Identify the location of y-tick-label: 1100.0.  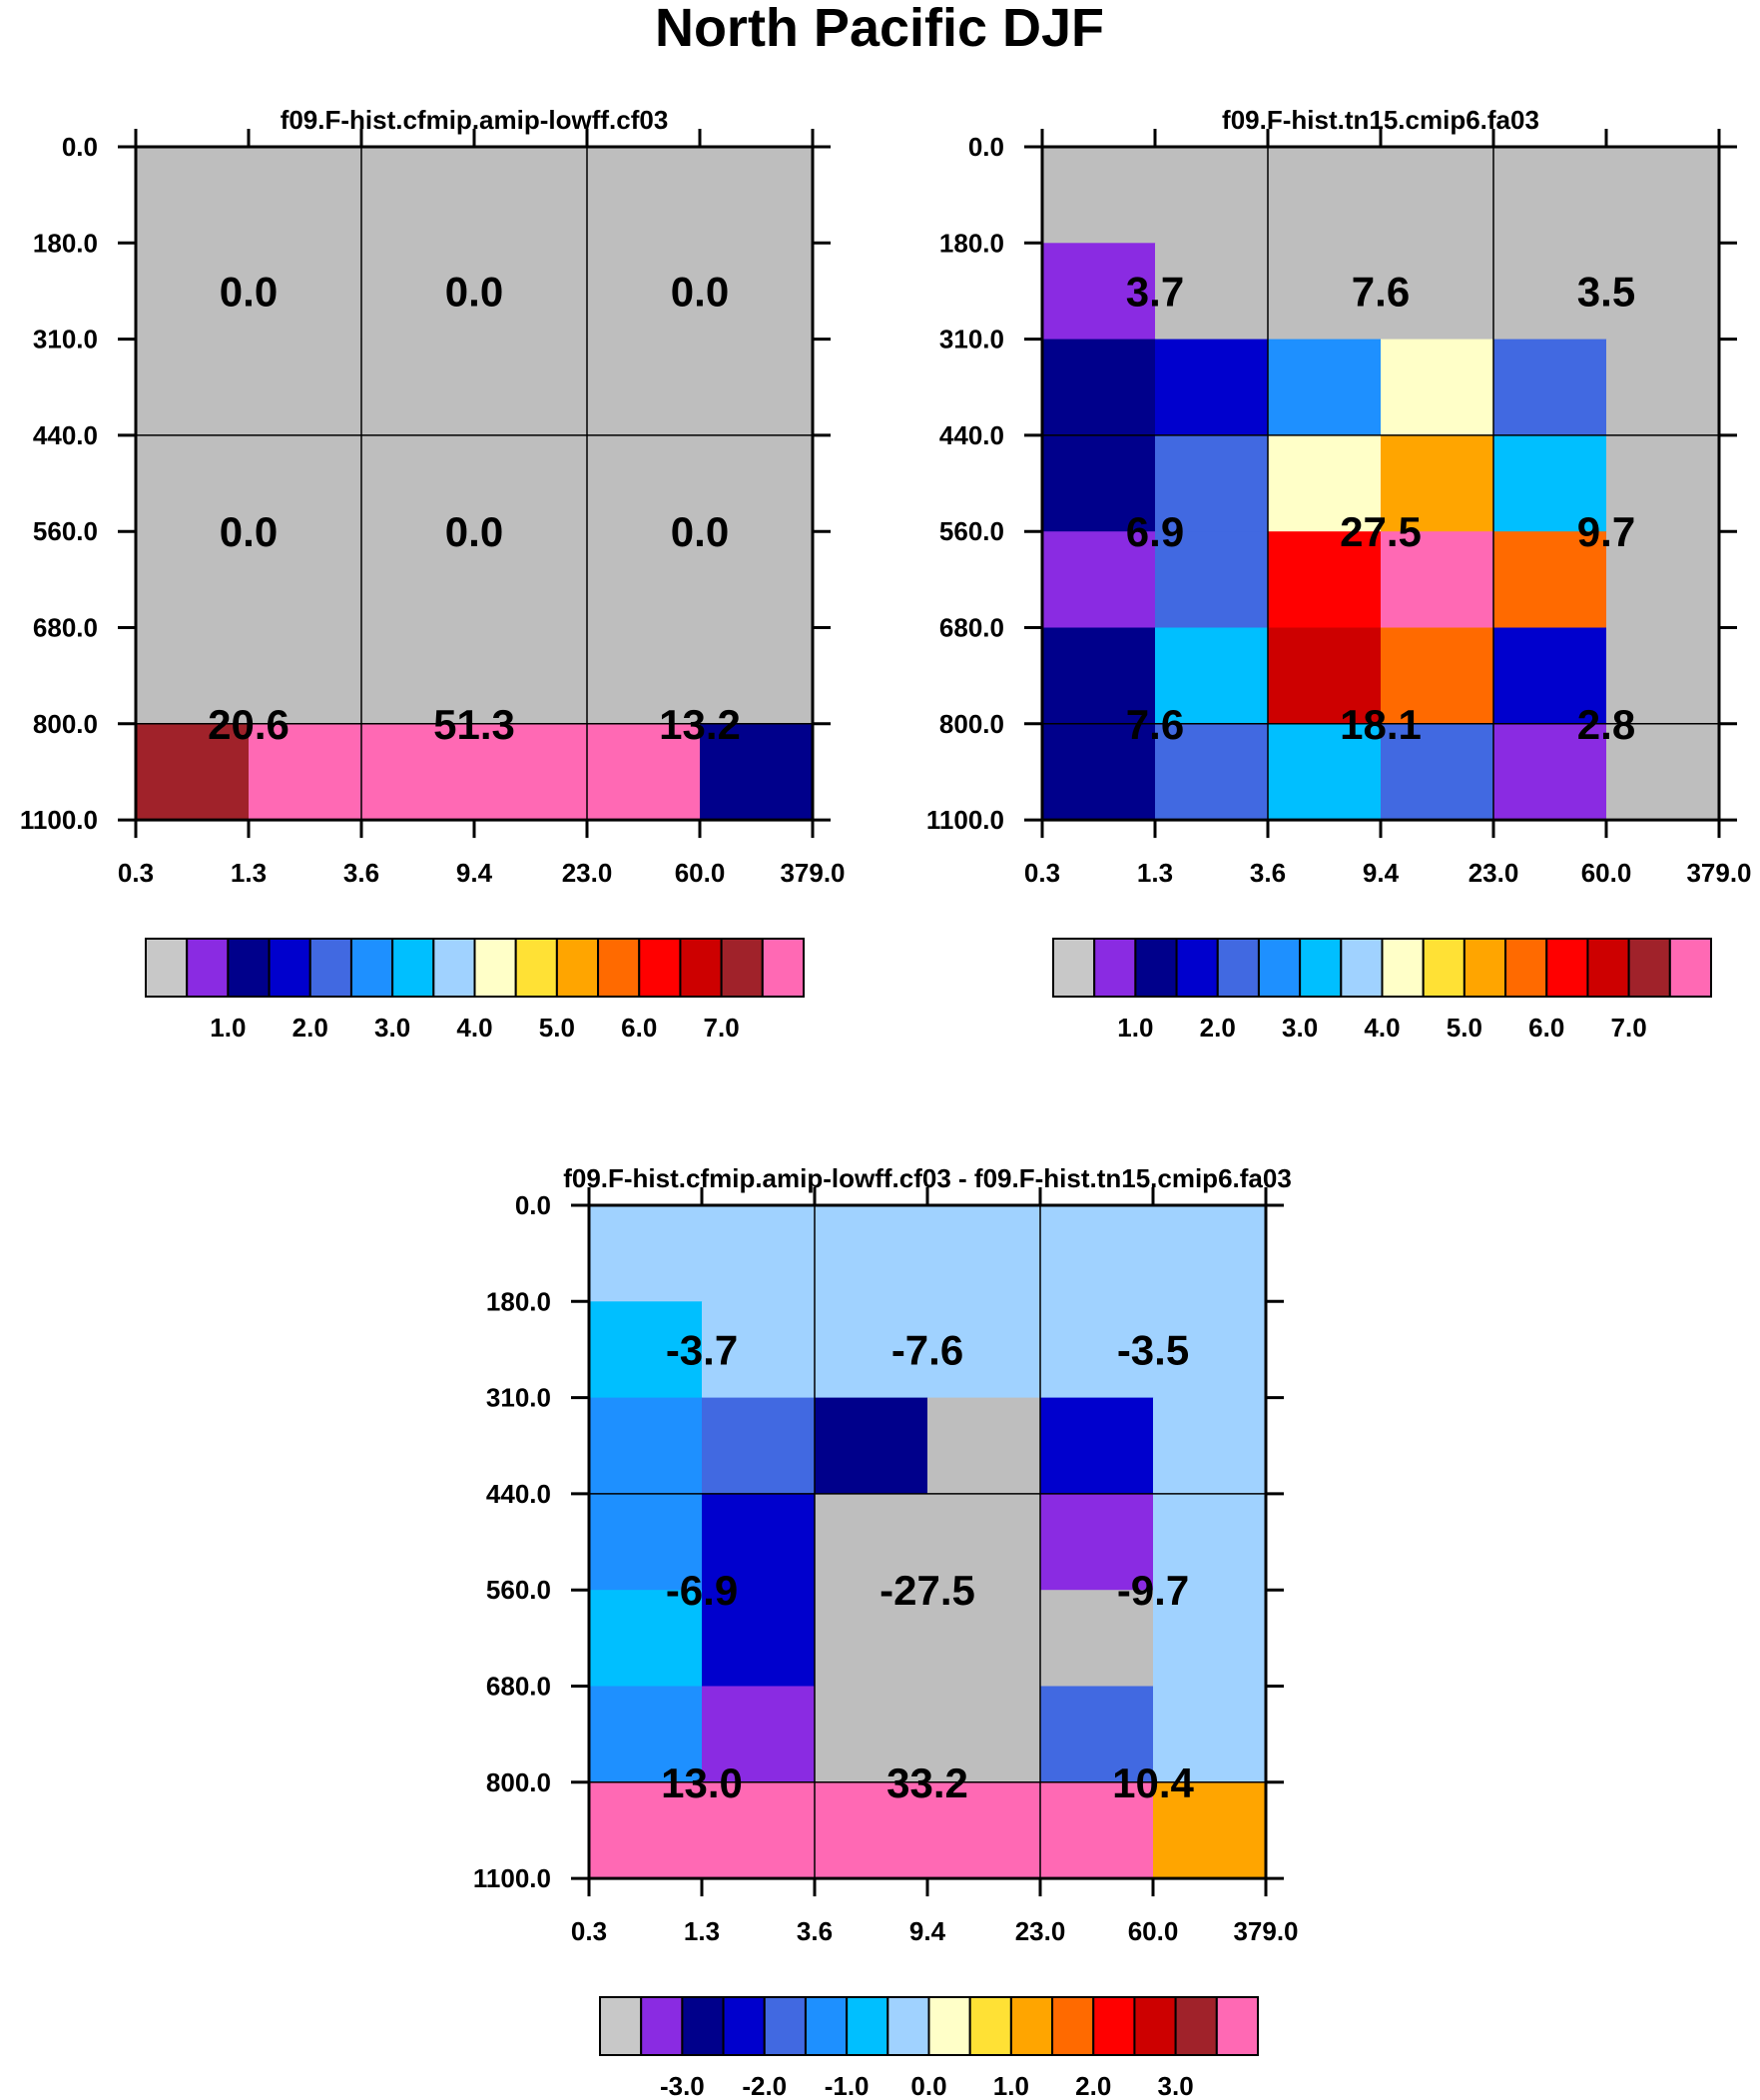
(59, 820).